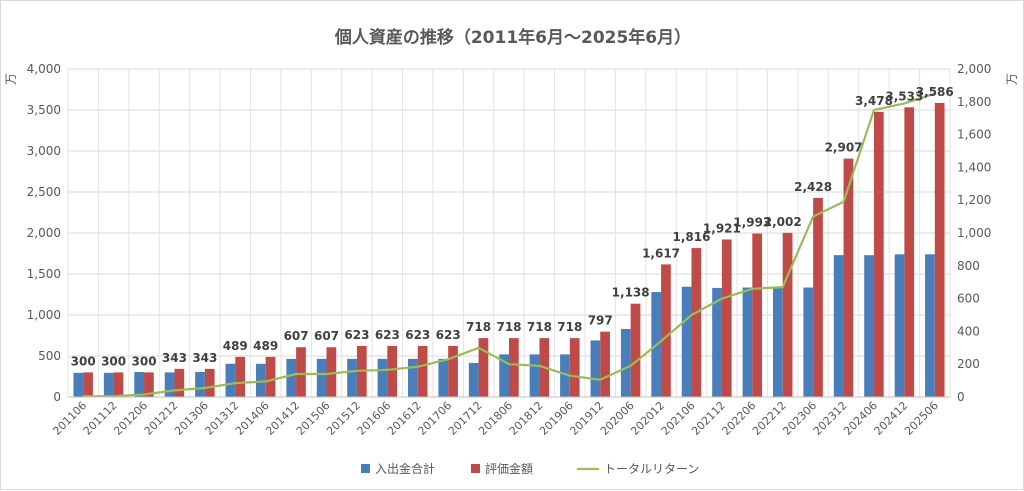  I want to click on legend-label: 入出金合計, so click(405, 468).